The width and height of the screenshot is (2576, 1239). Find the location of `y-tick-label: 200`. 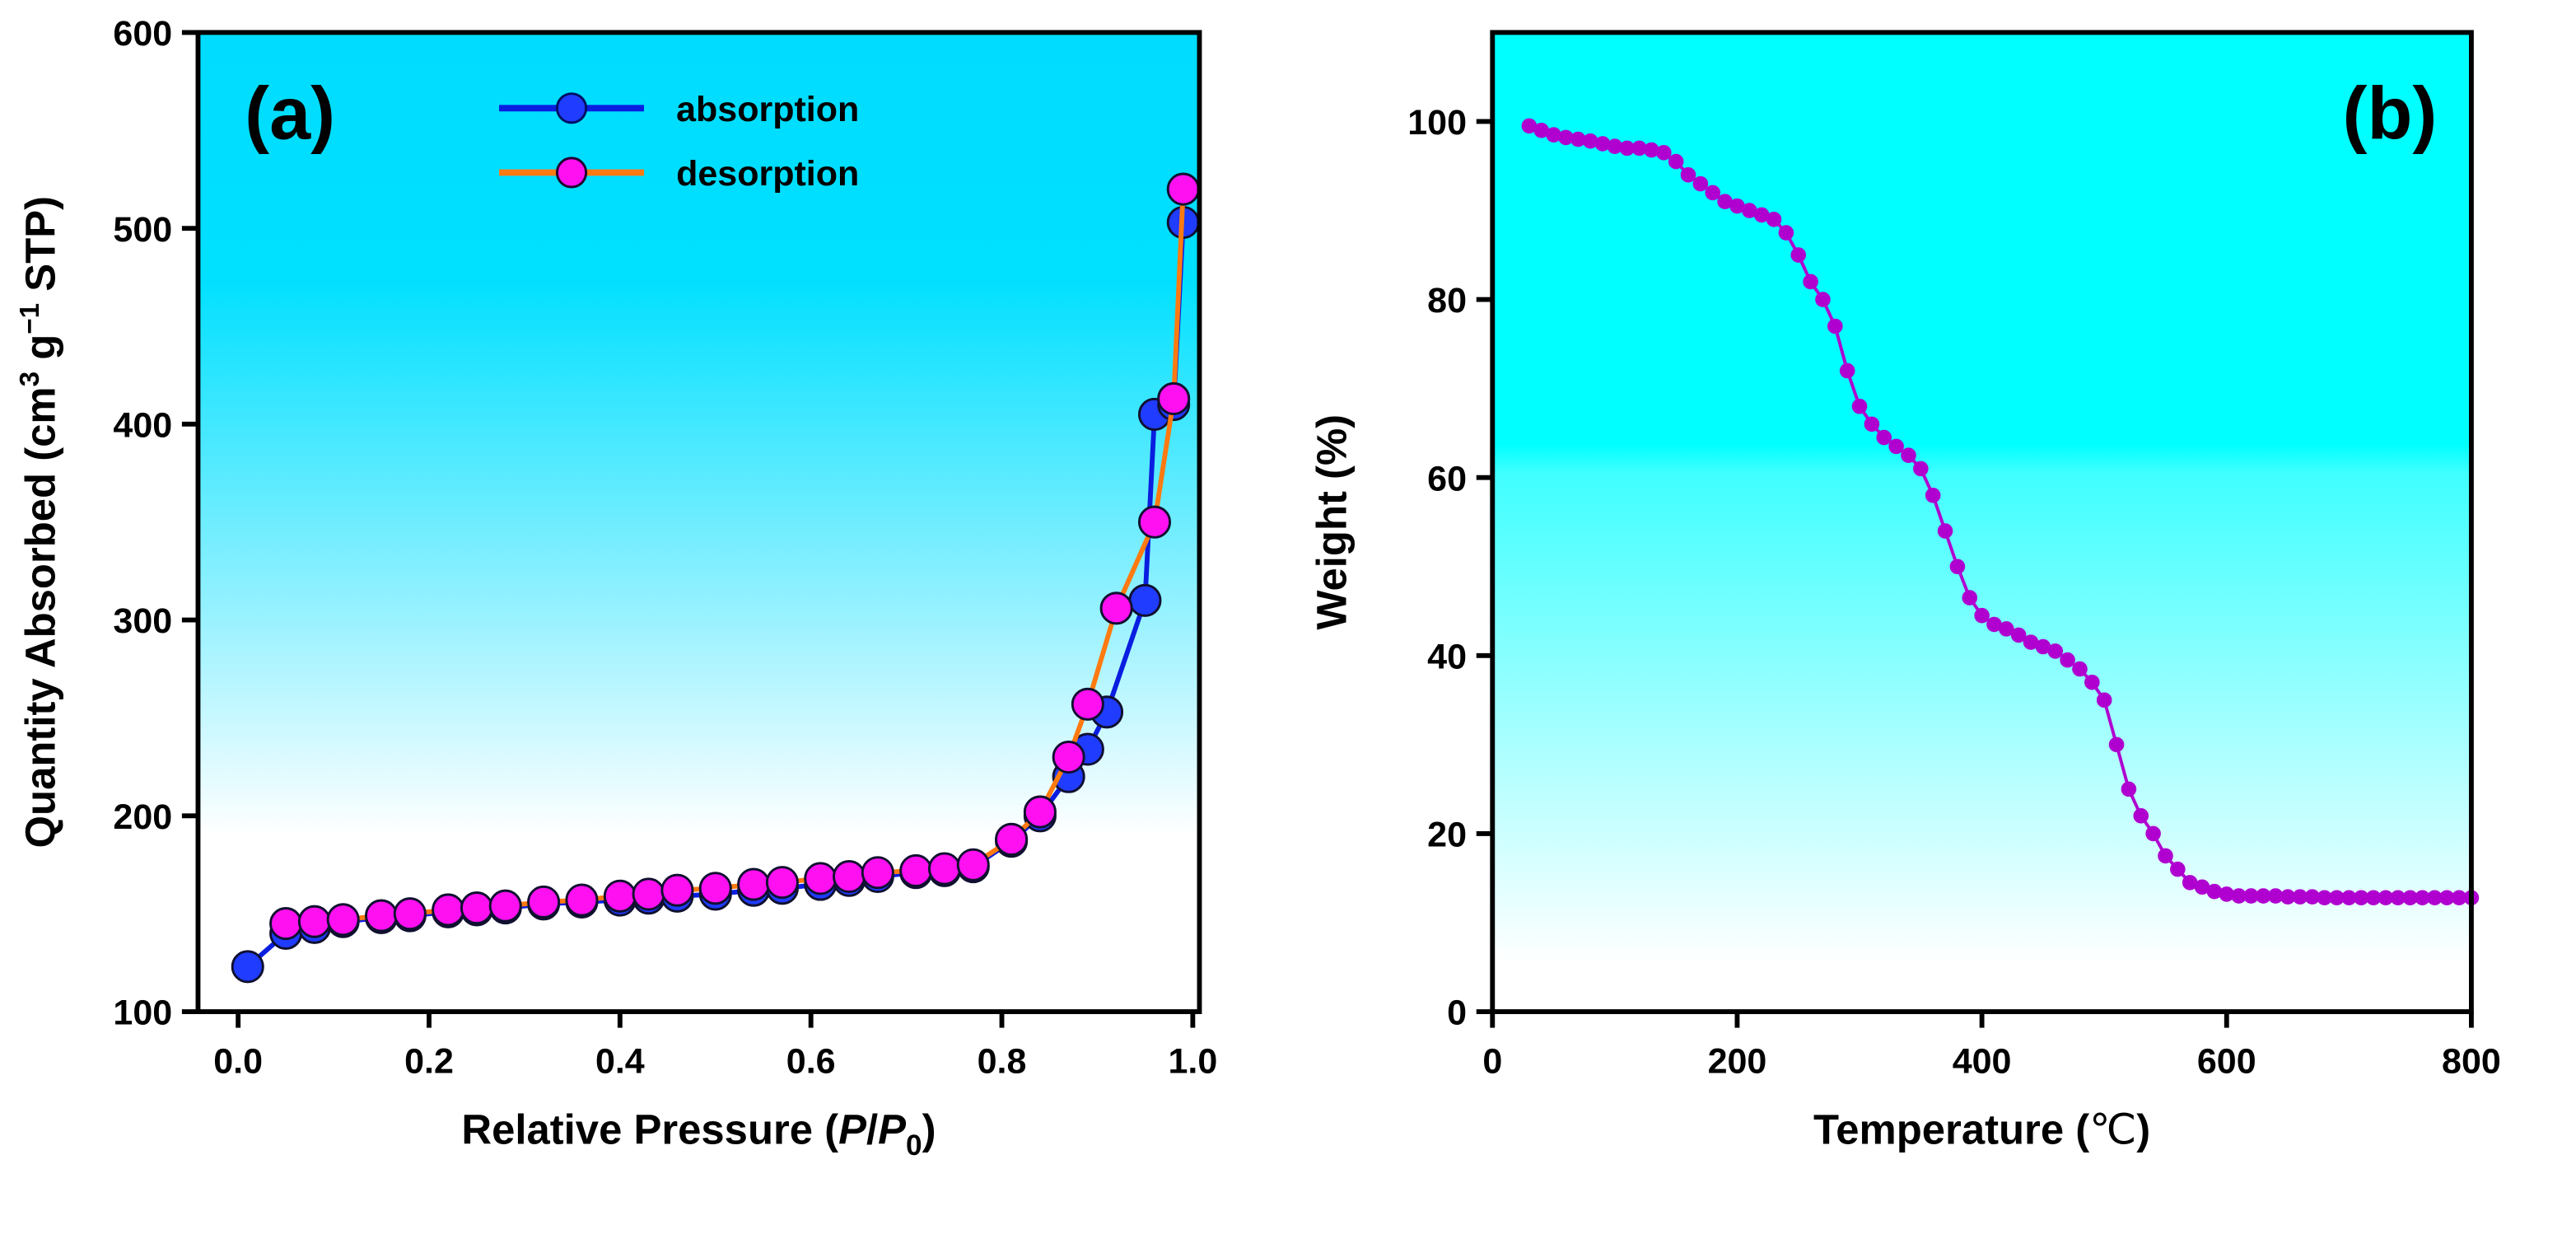

y-tick-label: 200 is located at coordinates (142, 817).